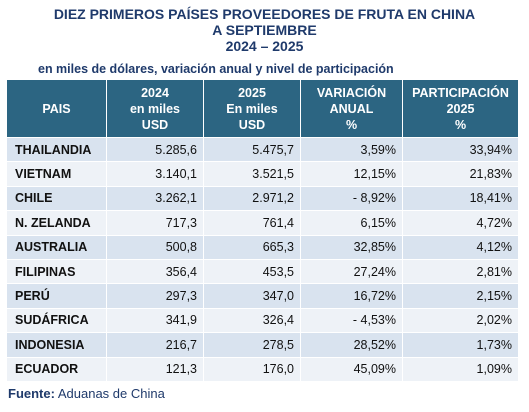 The width and height of the screenshot is (529, 412). Describe the element at coordinates (252, 247) in the screenshot. I see `value-2025-cell: 665,3` at that location.